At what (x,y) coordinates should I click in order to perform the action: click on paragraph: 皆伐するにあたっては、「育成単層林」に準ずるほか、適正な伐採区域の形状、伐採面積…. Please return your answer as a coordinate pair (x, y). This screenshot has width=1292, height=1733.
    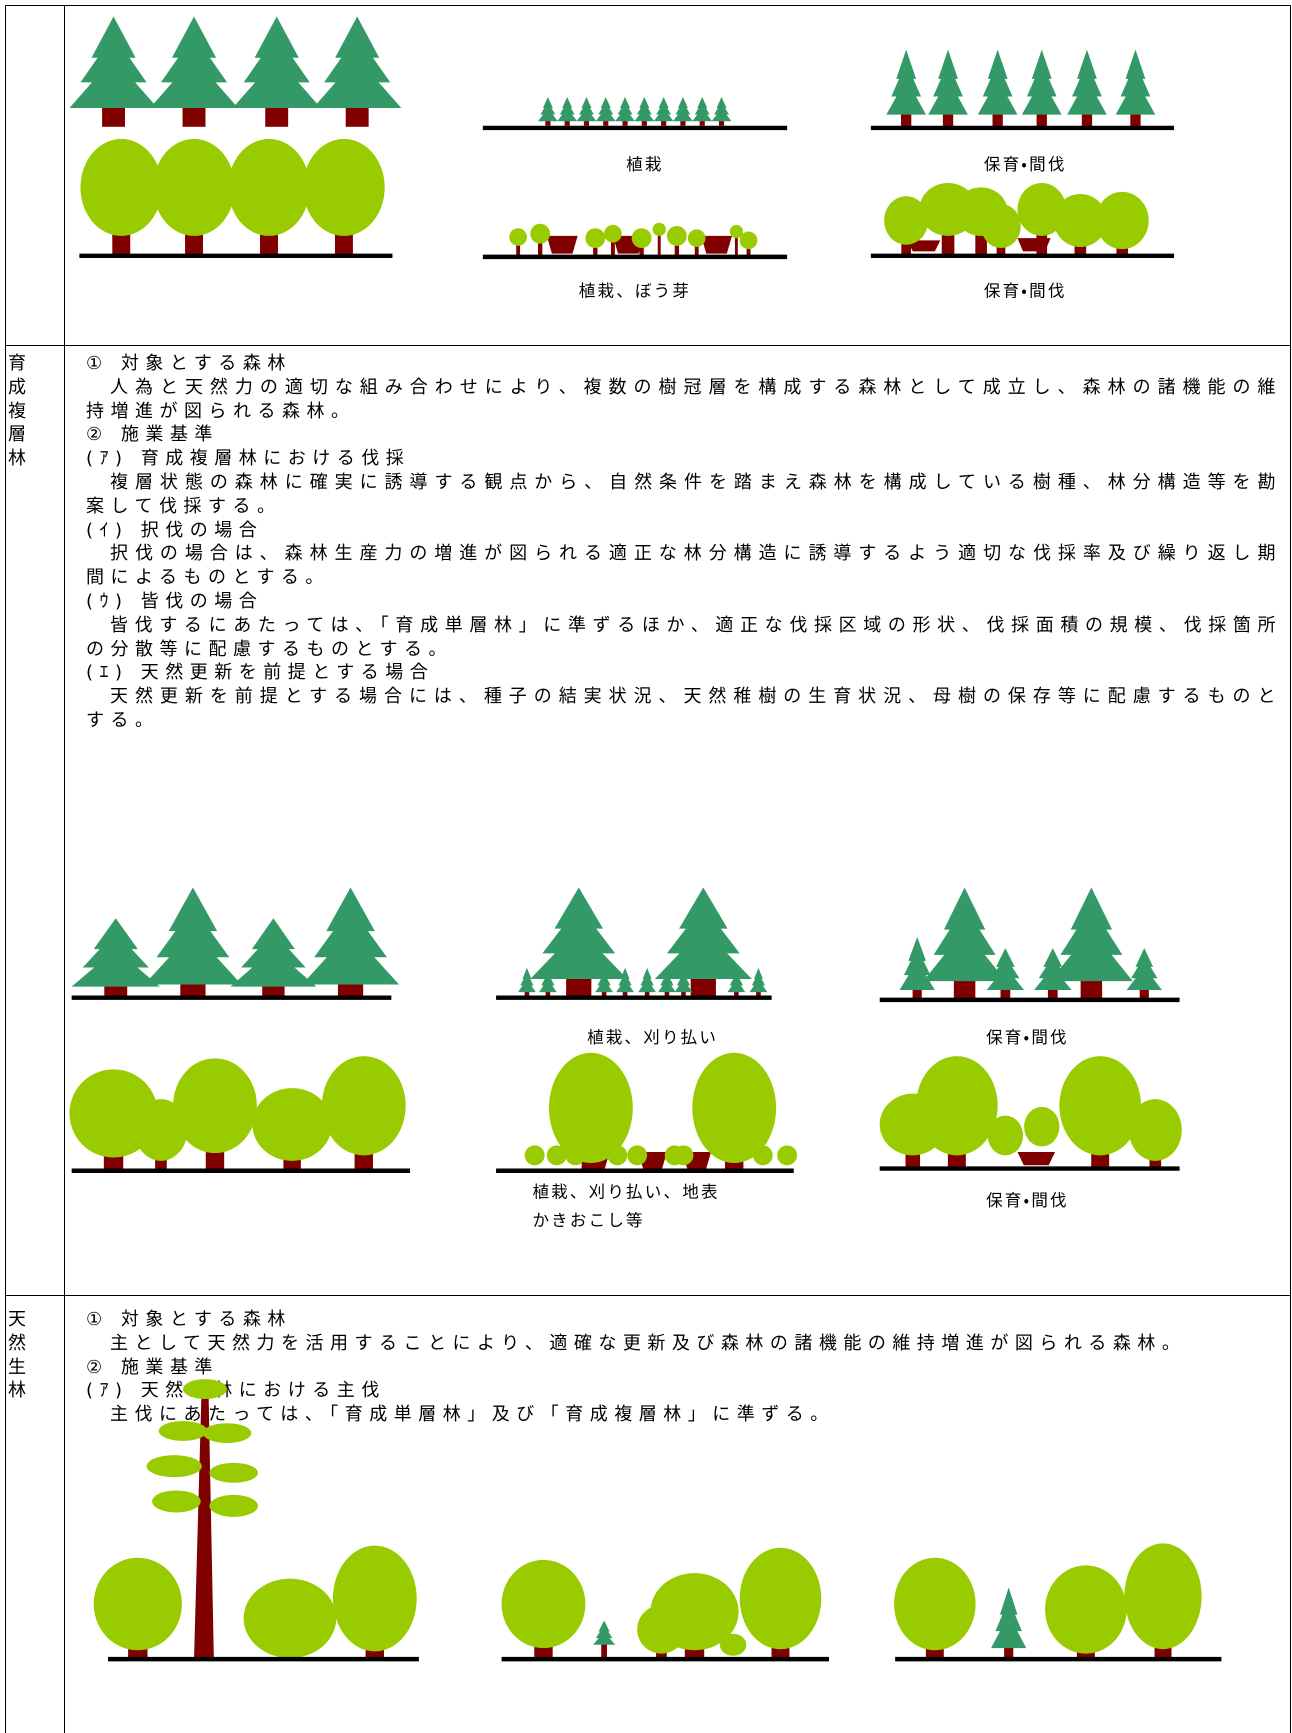
    Looking at the image, I should click on (684, 637).